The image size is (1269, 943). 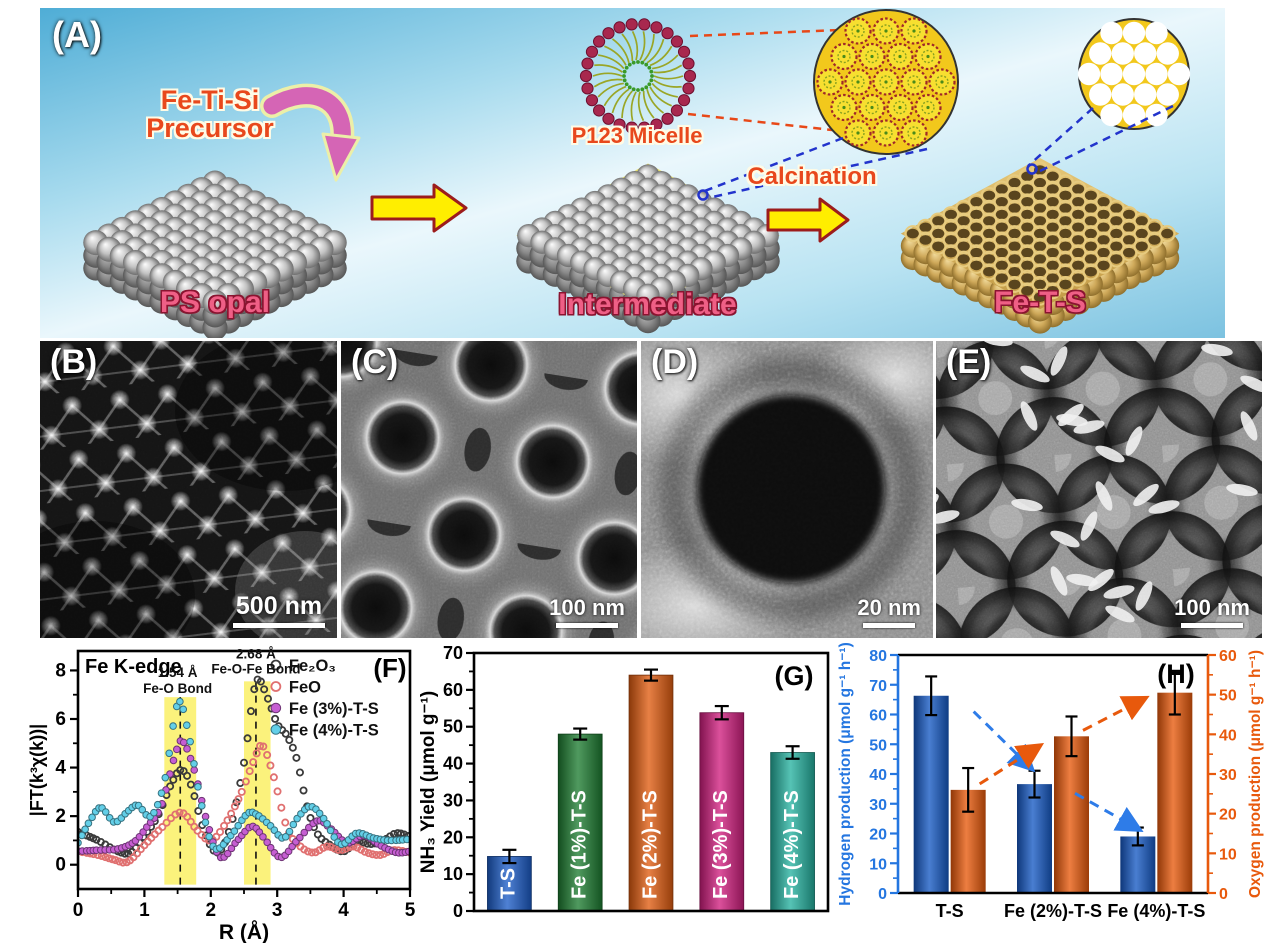 I want to click on legend: Fe₂O₃ FeO Fe (3%)-T-S Fe (4%)-T-S, so click(x=324, y=698).